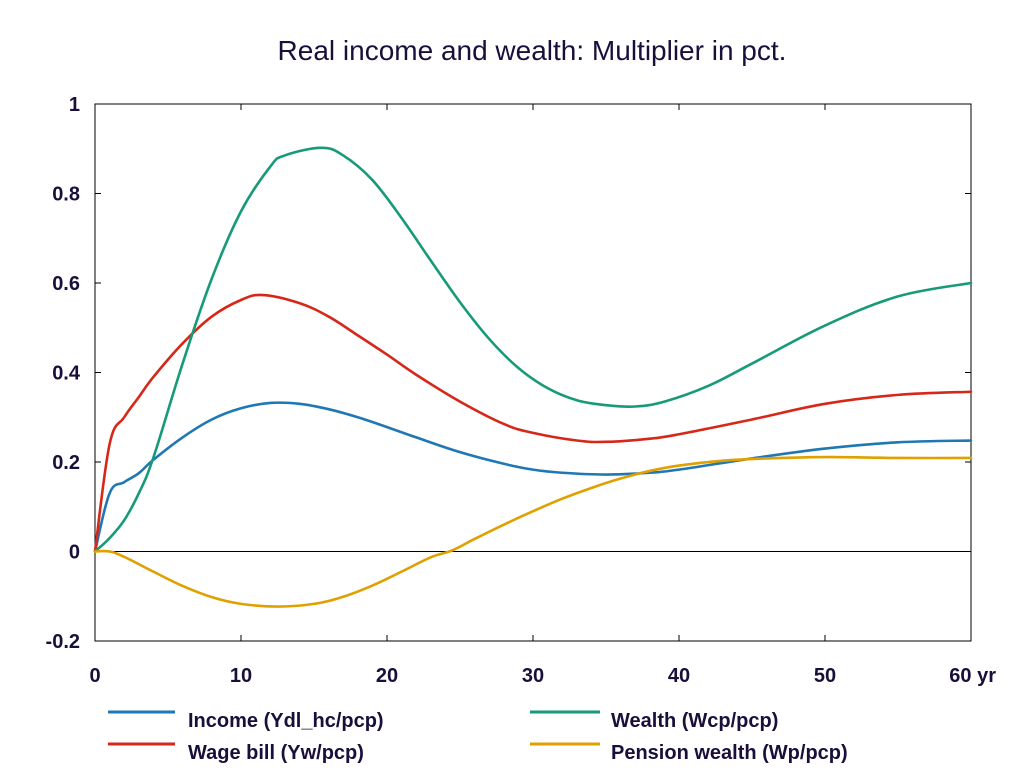 This screenshot has width=1024, height=778. What do you see at coordinates (66, 463) in the screenshot?
I see `y-tick-label: 0.2` at bounding box center [66, 463].